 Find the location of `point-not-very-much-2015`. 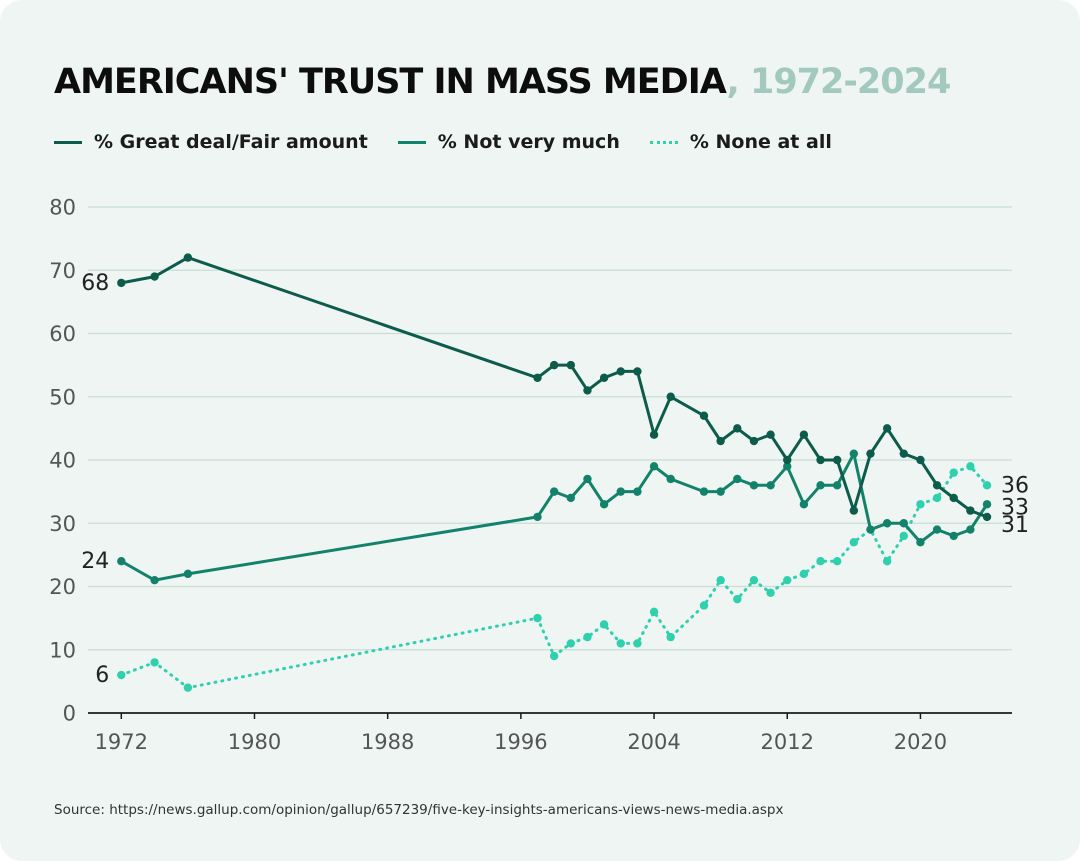

point-not-very-much-2015 is located at coordinates (837, 485).